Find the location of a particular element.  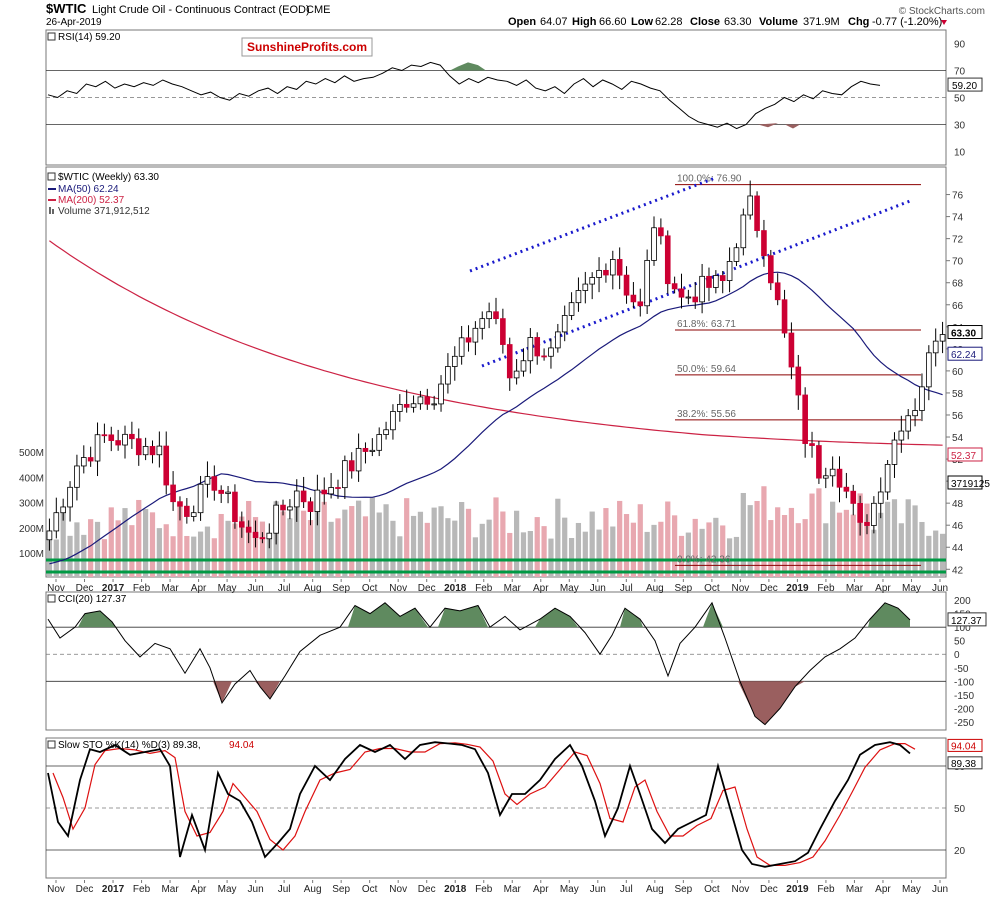

price-tick-label: 76 is located at coordinates (958, 196).